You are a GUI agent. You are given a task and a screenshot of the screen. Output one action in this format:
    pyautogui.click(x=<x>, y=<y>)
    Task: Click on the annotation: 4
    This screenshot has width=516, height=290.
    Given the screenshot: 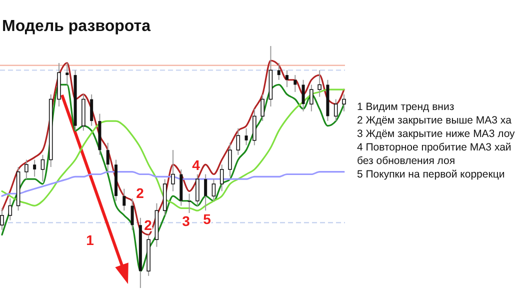 What is the action you would take?
    pyautogui.click(x=196, y=165)
    